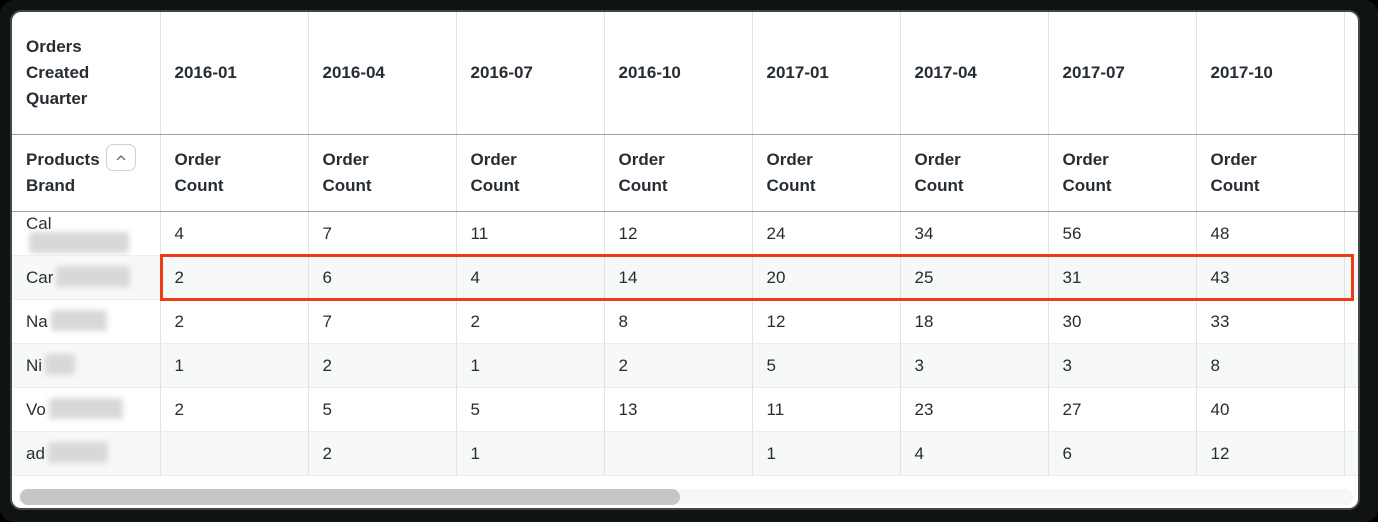  What do you see at coordinates (826, 73) in the screenshot?
I see `quarter-header: 2017-01` at bounding box center [826, 73].